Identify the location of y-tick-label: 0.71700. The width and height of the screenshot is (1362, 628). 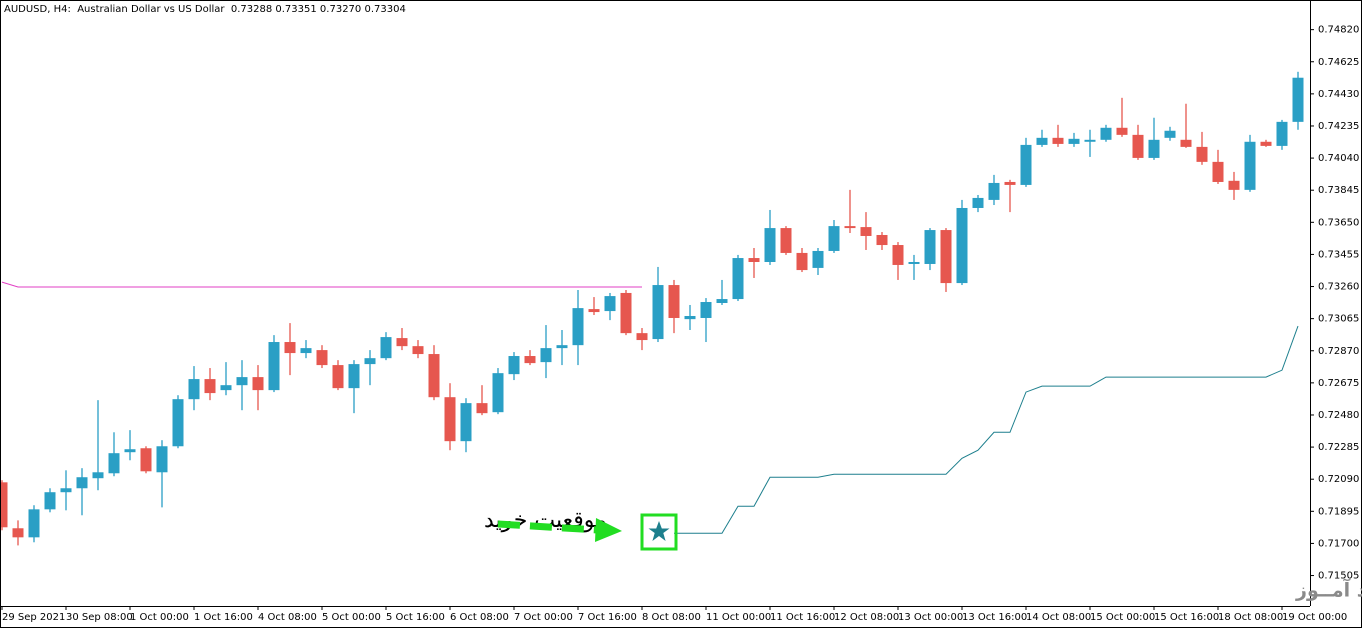
(1338, 543).